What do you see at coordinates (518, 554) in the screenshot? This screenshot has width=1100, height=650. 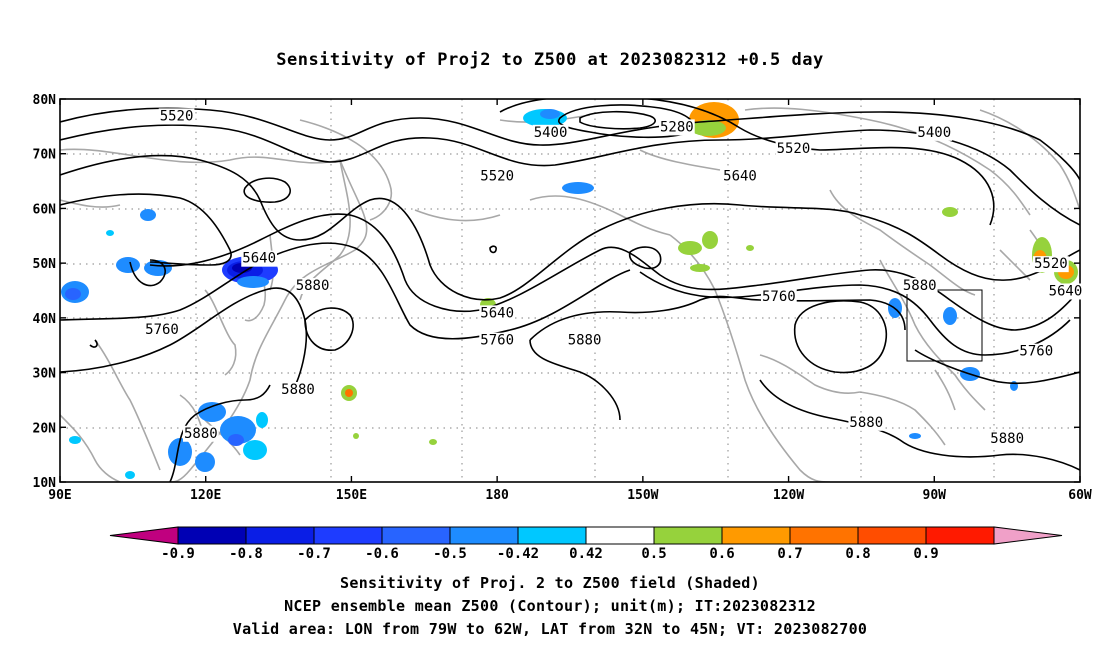 I see `colorbar-label: -0.42` at bounding box center [518, 554].